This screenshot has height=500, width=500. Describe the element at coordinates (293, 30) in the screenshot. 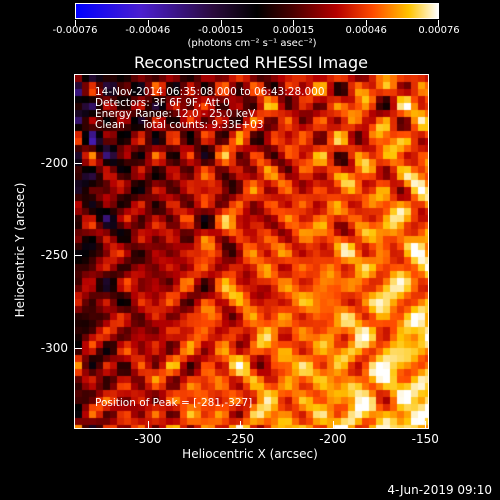

I see `colorbar-tick-label: 0.00015` at that location.